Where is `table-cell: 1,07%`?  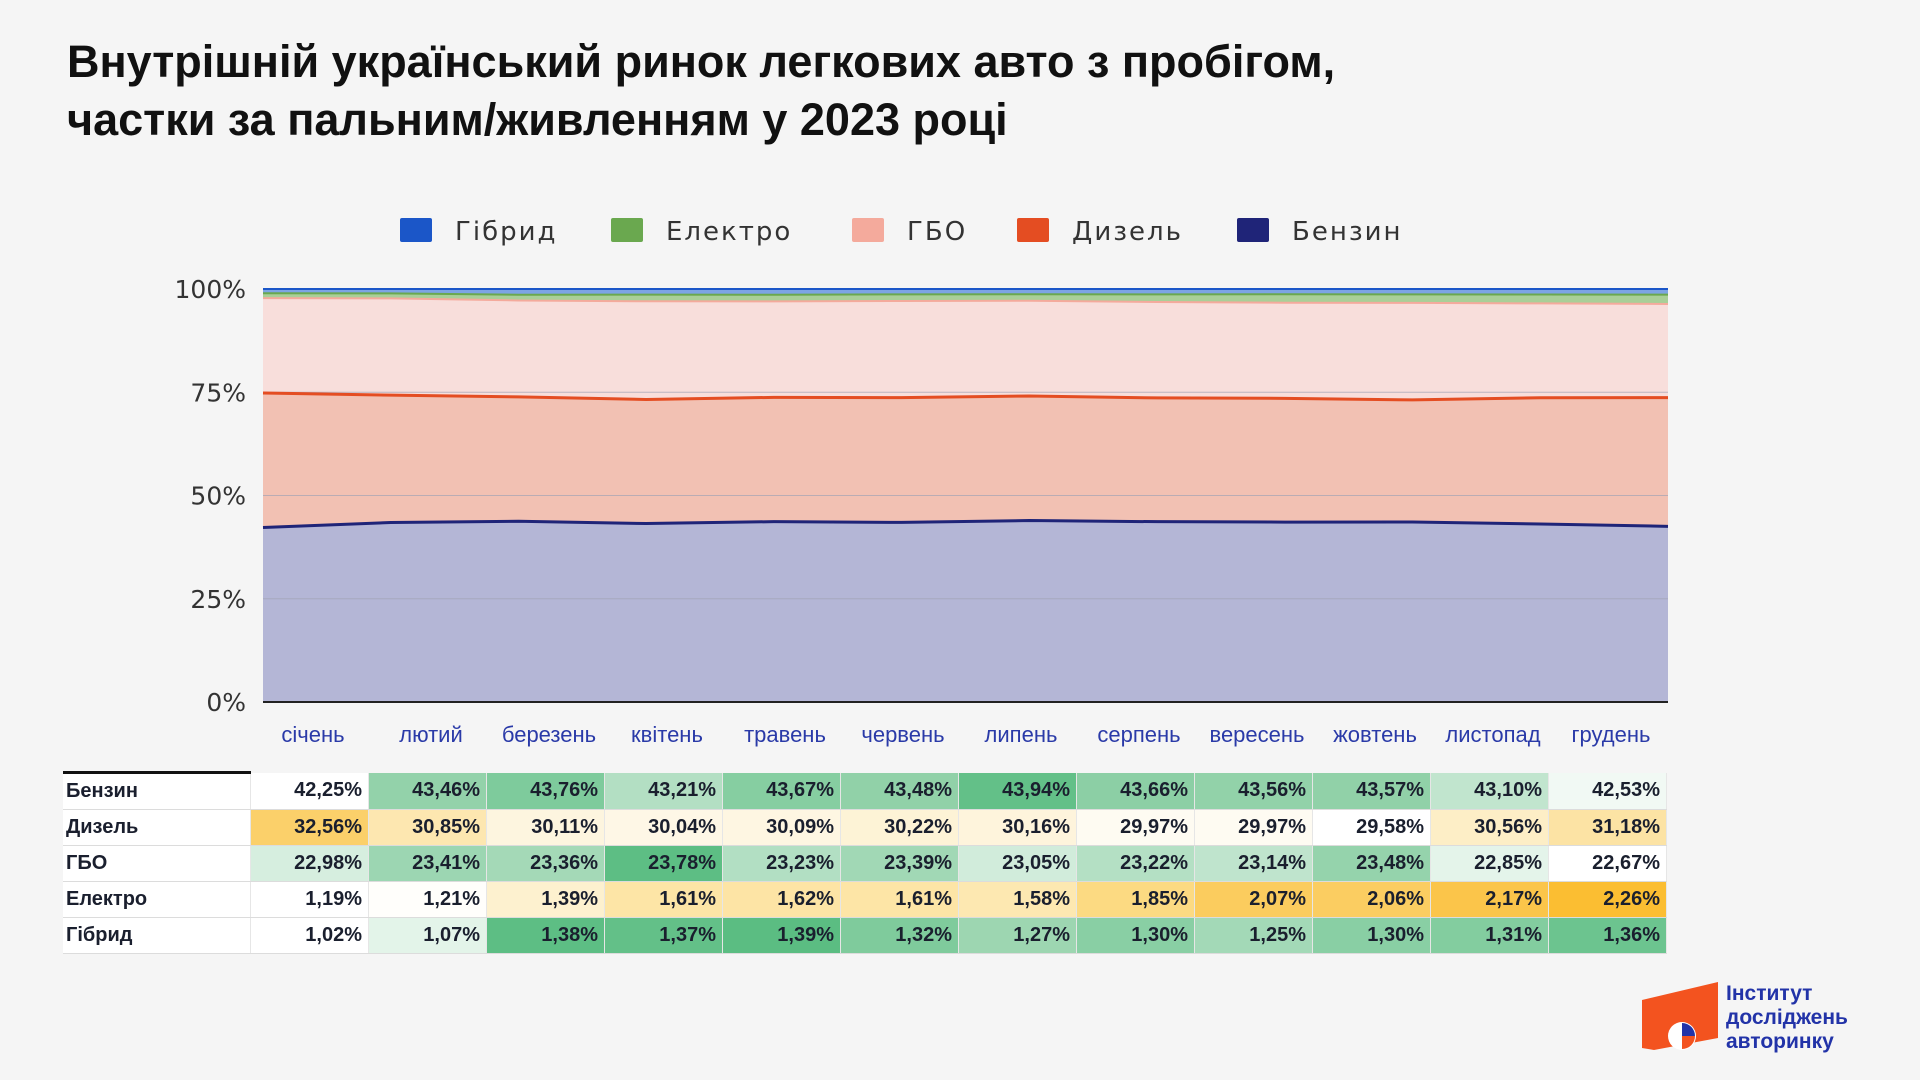 table-cell: 1,07% is located at coordinates (427, 935).